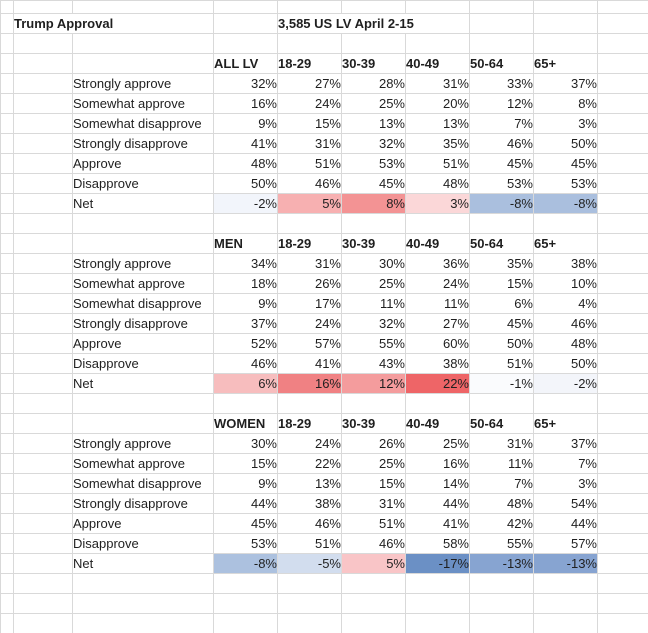 Image resolution: width=648 pixels, height=633 pixels. What do you see at coordinates (245, 543) in the screenshot?
I see `value-cell: 53%` at bounding box center [245, 543].